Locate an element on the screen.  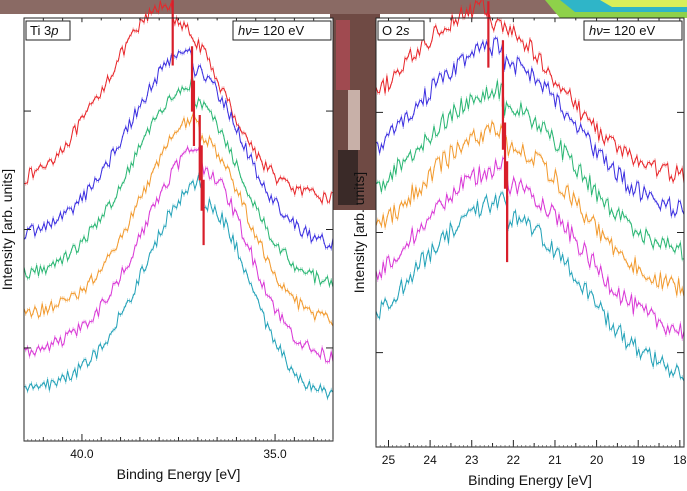
x-tick-label: 24 is located at coordinates (430, 460).